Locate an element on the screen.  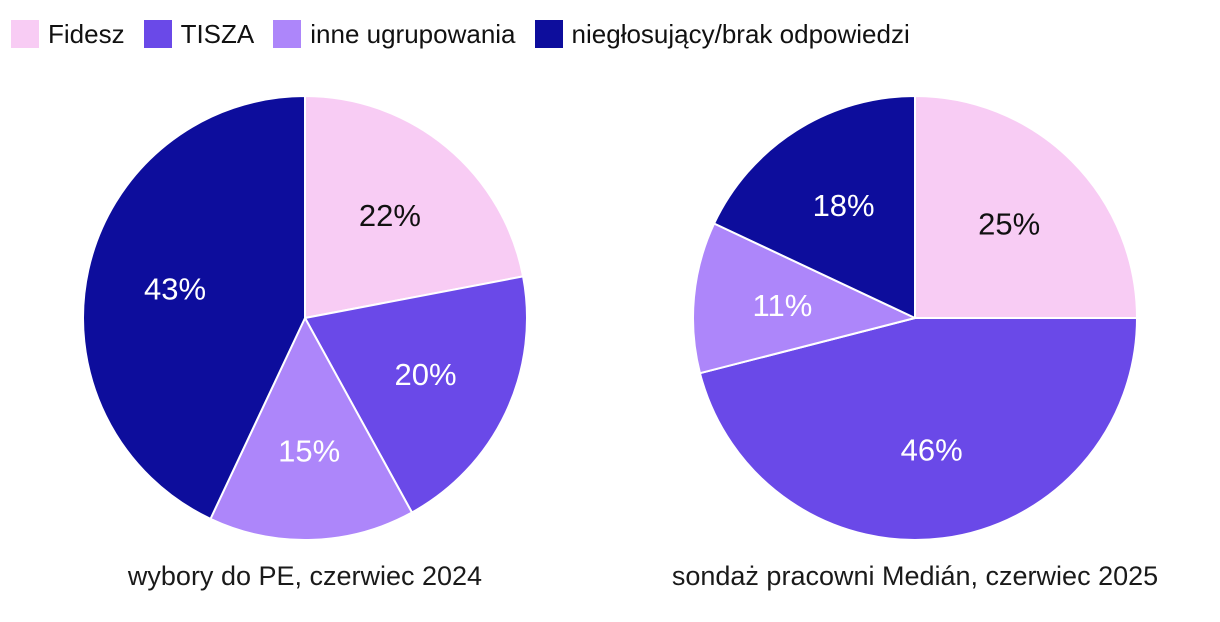
legend-label-inne-ugrupowania: inne ugrupowania is located at coordinates (413, 34).